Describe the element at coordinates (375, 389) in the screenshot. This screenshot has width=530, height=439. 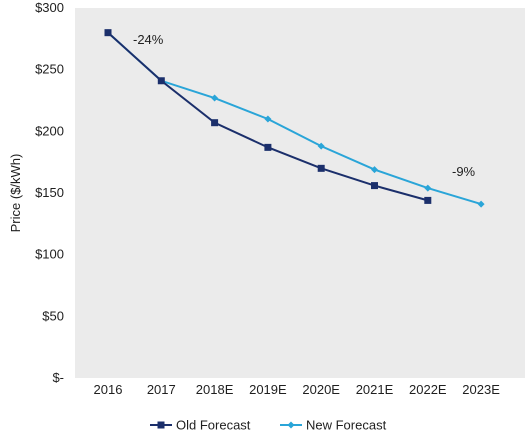
I see `x-tick-label: 2021E` at that location.